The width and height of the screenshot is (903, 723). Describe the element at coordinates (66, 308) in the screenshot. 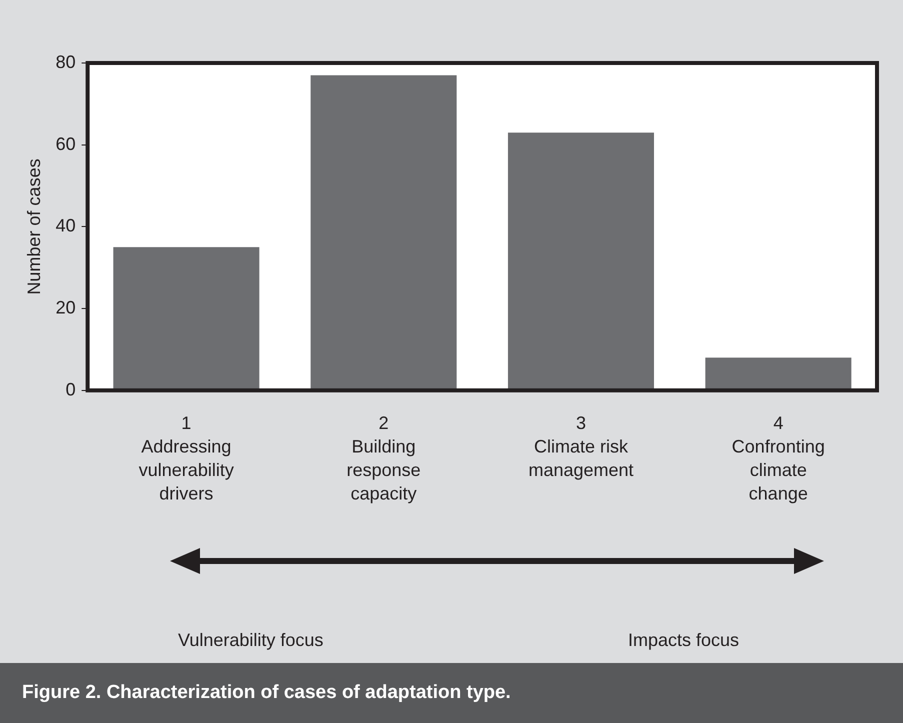

I see `y-tick-label: 20` at that location.